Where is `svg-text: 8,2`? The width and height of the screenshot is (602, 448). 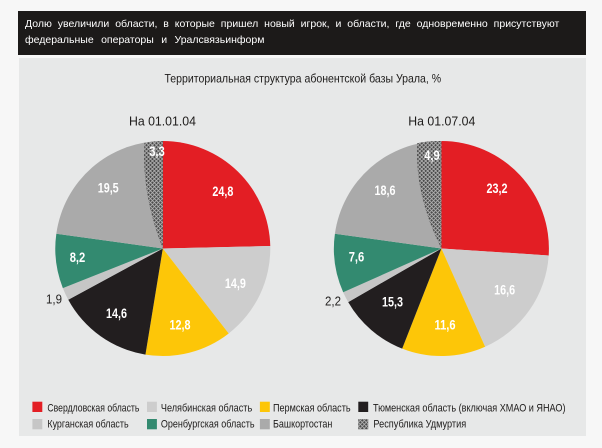
svg-text: 8,2 is located at coordinates (78, 257).